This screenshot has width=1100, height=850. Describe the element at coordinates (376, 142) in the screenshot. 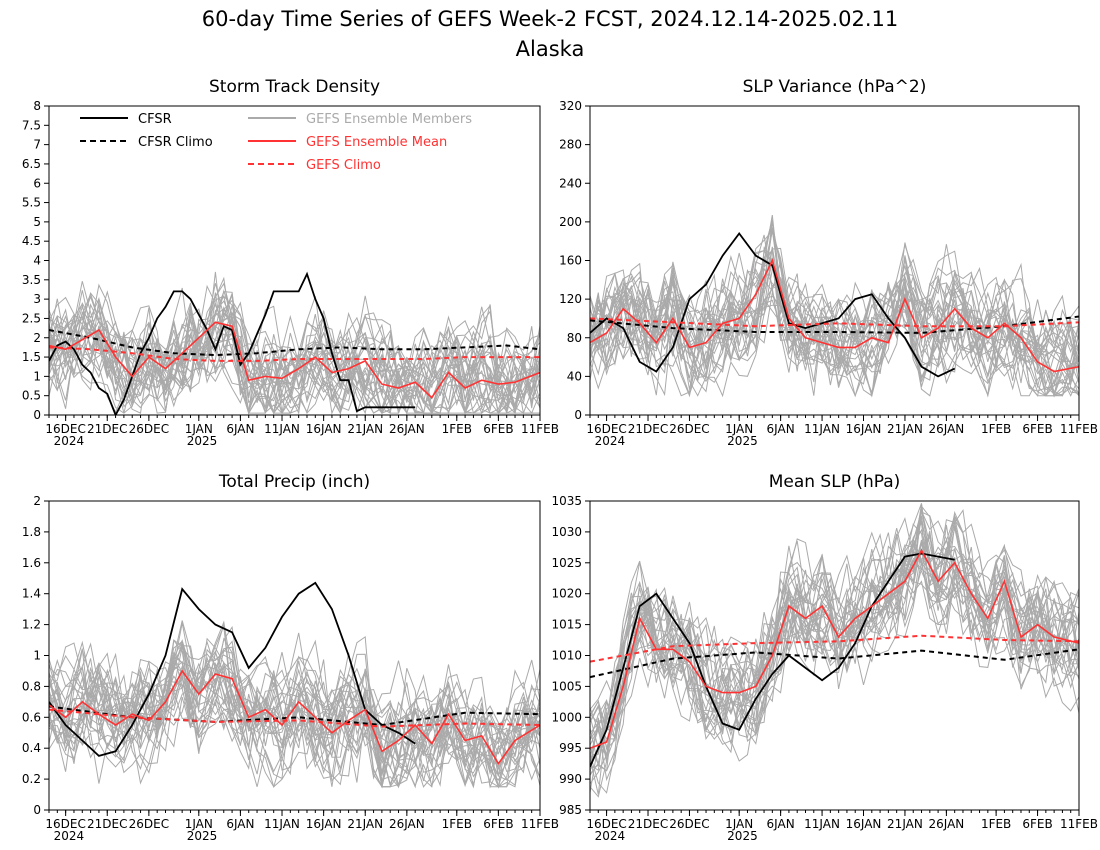

I see `legend-label: GEFS Ensemble Mean` at that location.